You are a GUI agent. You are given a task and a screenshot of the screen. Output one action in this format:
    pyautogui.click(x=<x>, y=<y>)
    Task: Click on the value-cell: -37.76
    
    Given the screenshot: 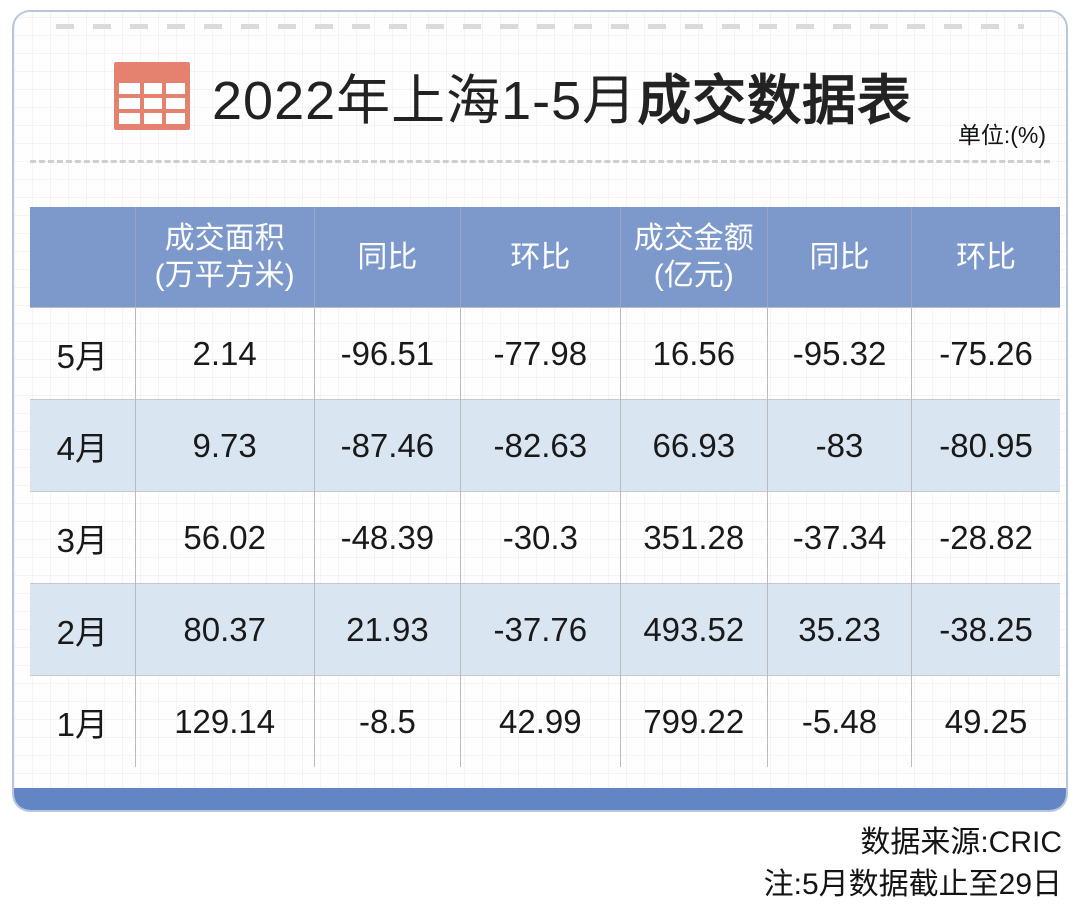 What is the action you would take?
    pyautogui.click(x=540, y=629)
    